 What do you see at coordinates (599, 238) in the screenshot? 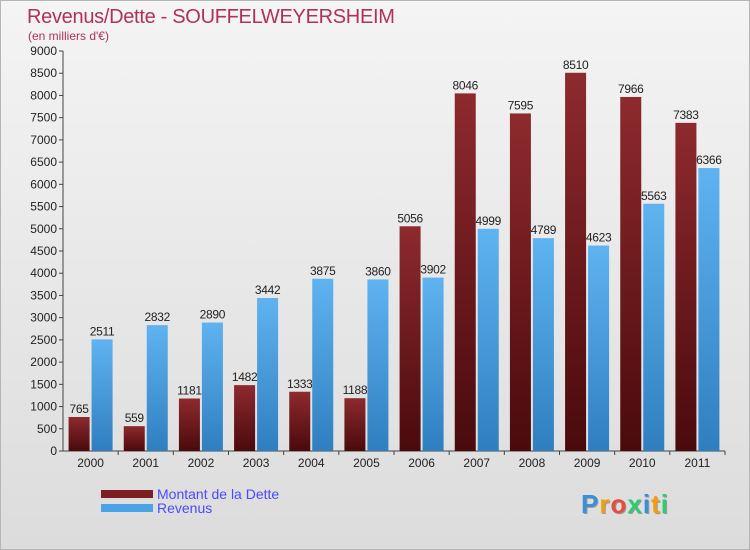
I see `value-label-revenus: 4623` at bounding box center [599, 238].